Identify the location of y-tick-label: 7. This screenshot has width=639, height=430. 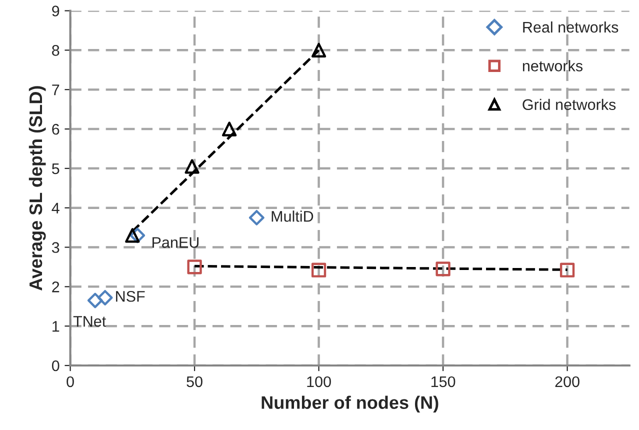
(56, 90).